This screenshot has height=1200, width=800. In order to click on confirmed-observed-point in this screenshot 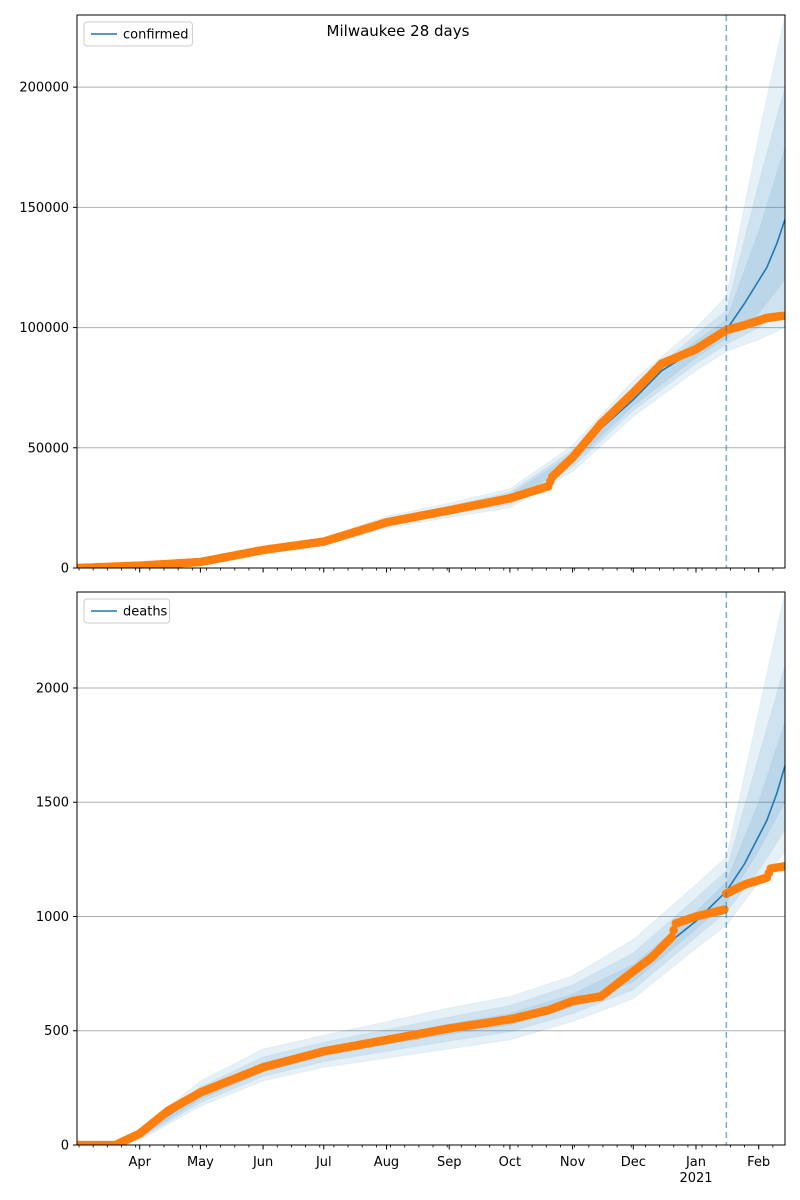, I will do `click(782, 315)`.